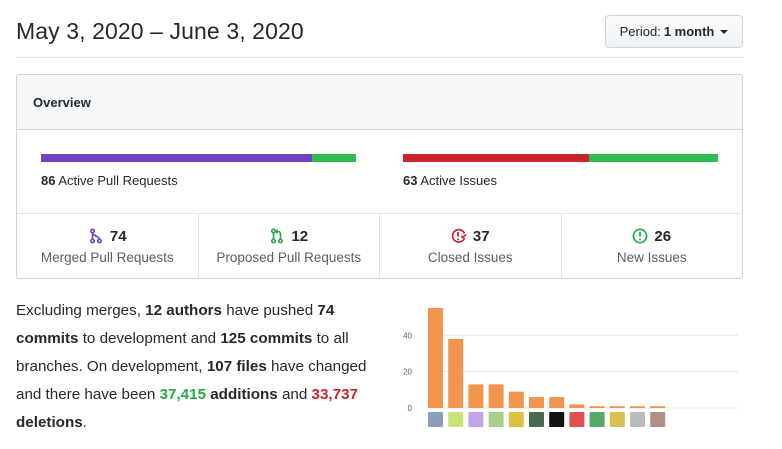 The height and width of the screenshot is (449, 782). Describe the element at coordinates (182, 352) in the screenshot. I see `summary-text-4: to all branches. On development,` at that location.